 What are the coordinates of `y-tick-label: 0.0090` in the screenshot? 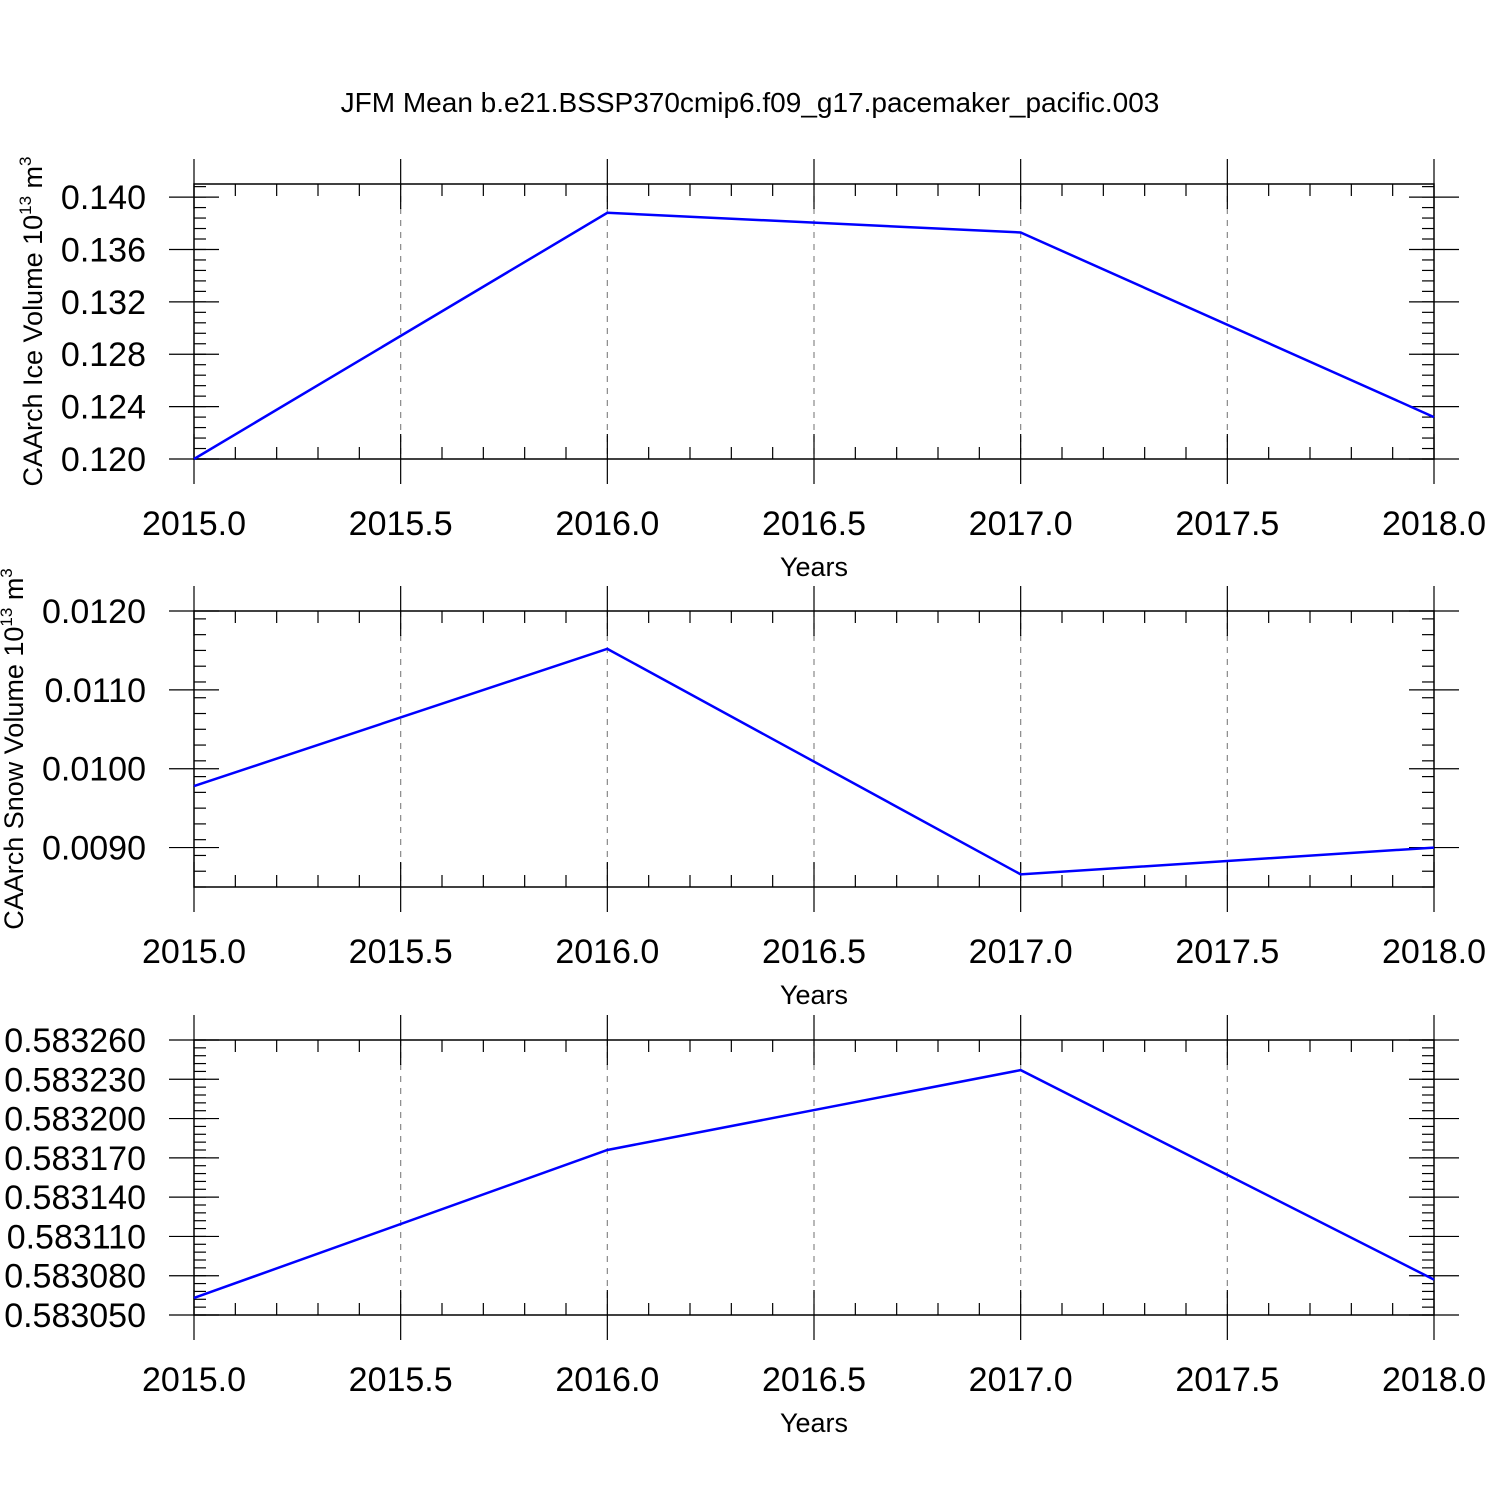 It's located at (94, 849).